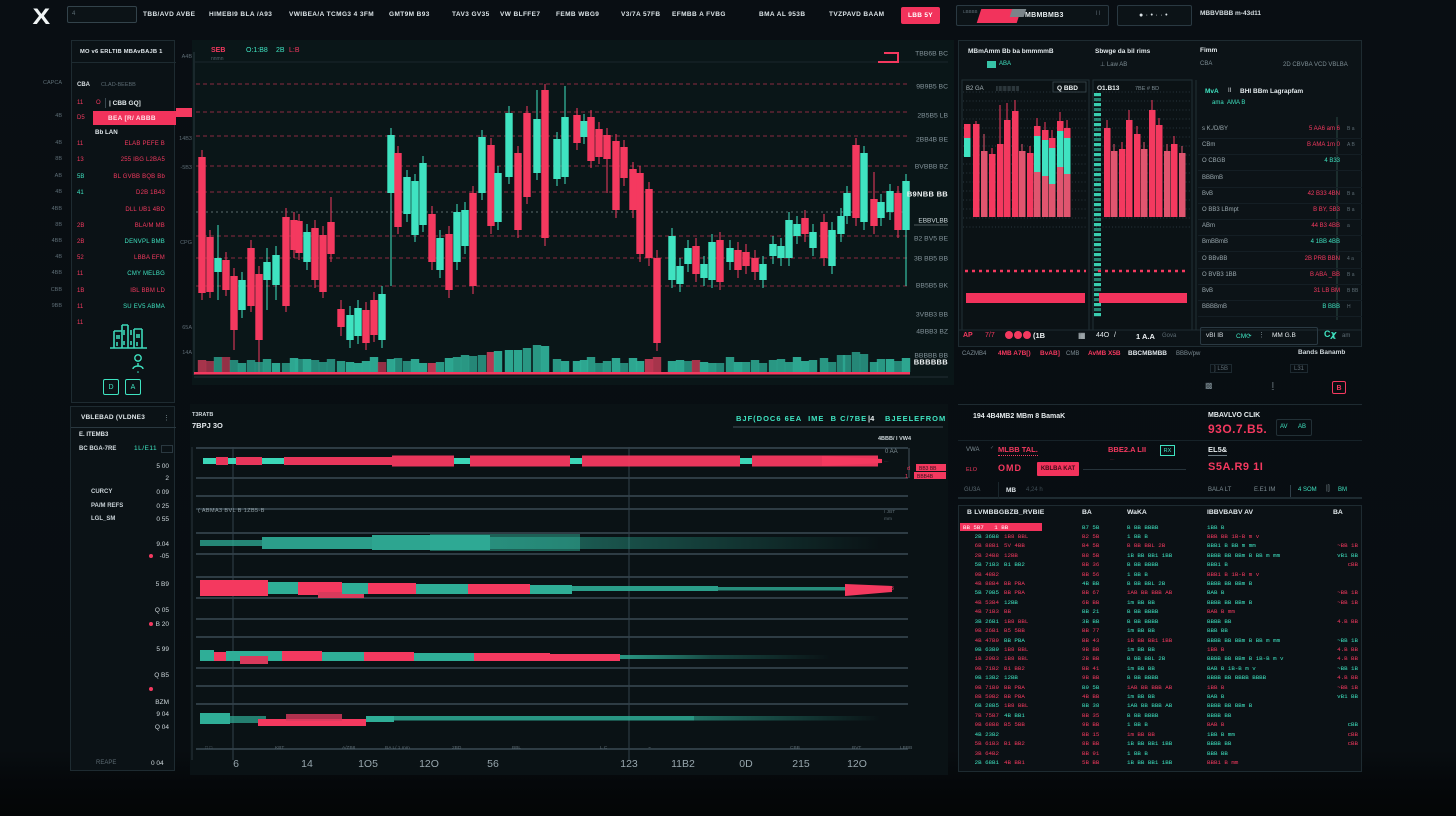 The image size is (1456, 816). I want to click on svg-text: BVBBB BZ, so click(931, 167).